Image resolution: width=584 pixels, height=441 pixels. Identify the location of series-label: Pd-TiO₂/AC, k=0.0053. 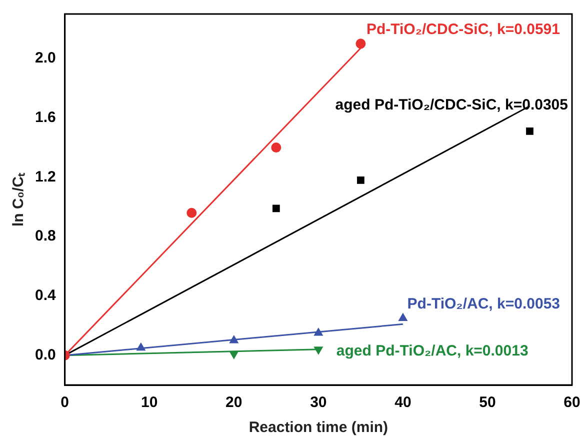
(483, 303).